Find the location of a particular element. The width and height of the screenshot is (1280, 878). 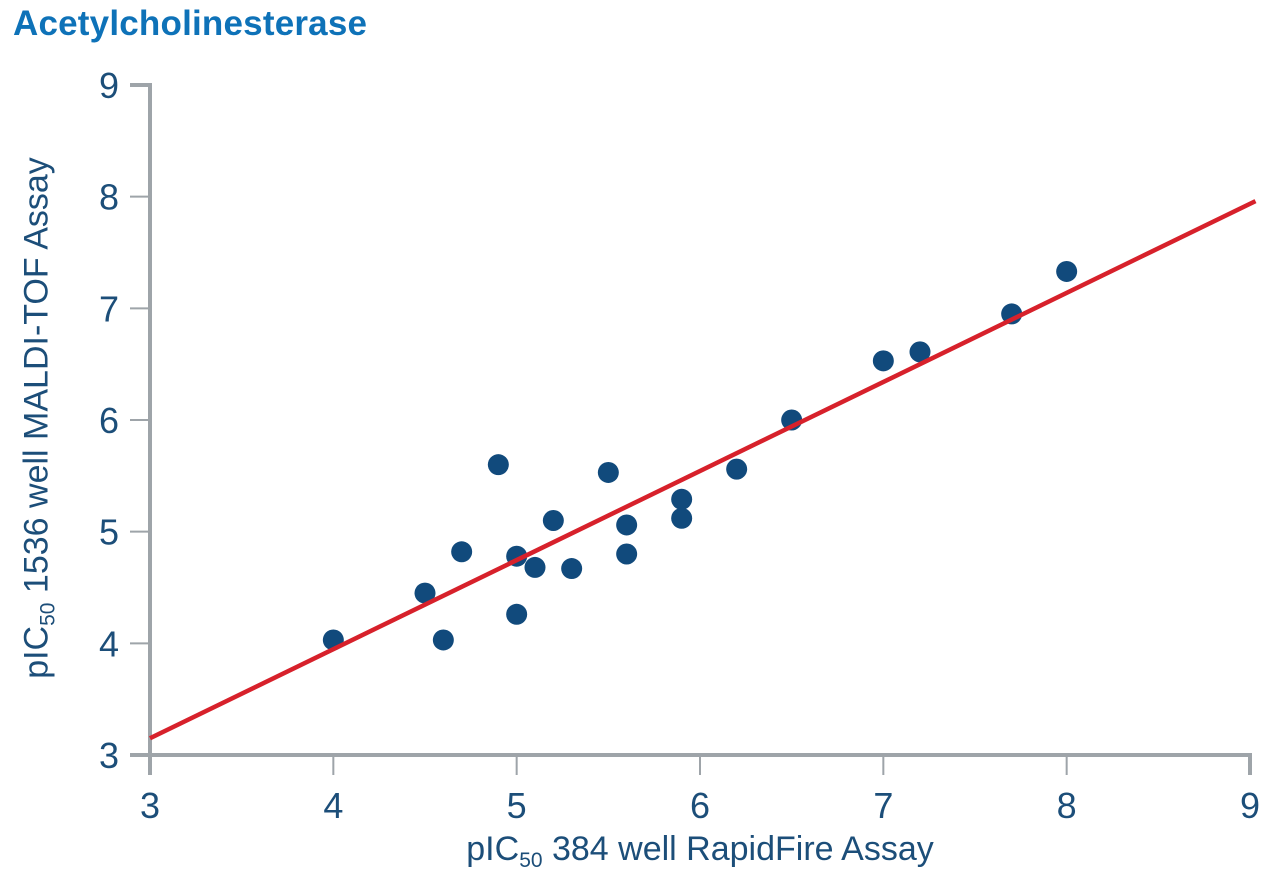

y-tick-label: 4 is located at coordinates (109, 643).